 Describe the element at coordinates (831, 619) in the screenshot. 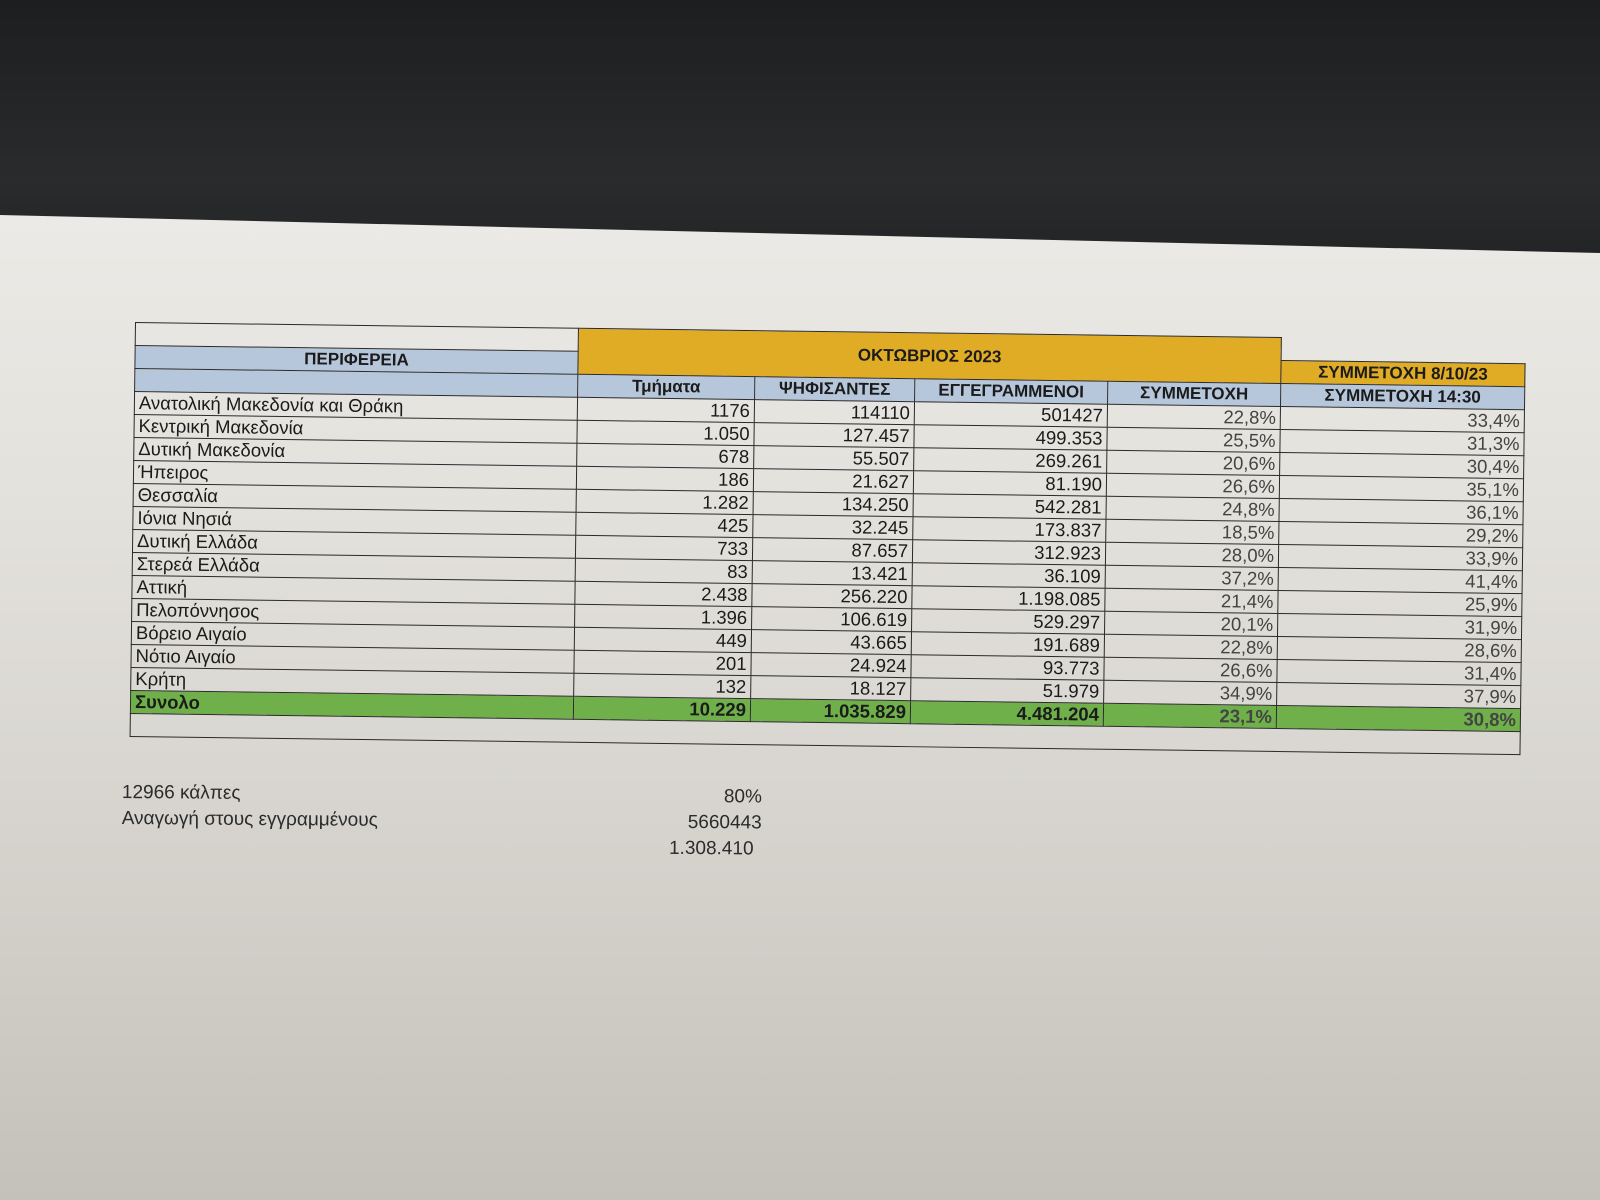

I see `voters-cell: 106.619` at that location.